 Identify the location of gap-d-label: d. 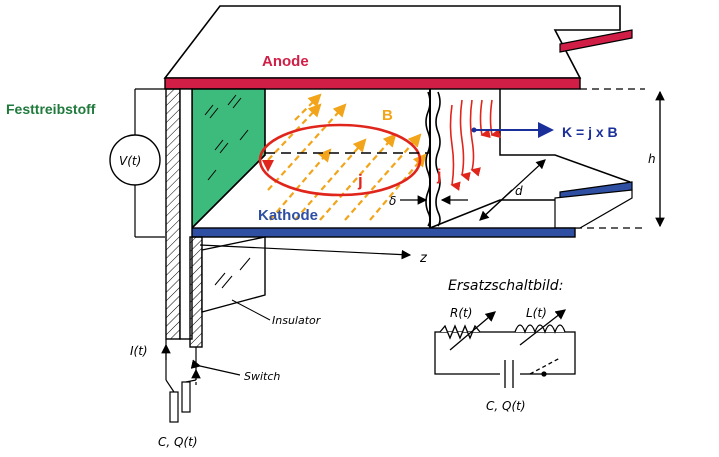
(519, 191).